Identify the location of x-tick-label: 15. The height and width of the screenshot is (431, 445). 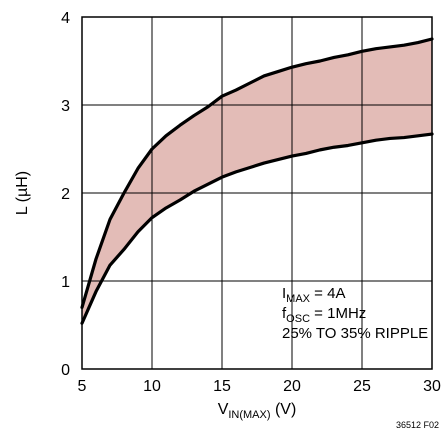
(222, 386).